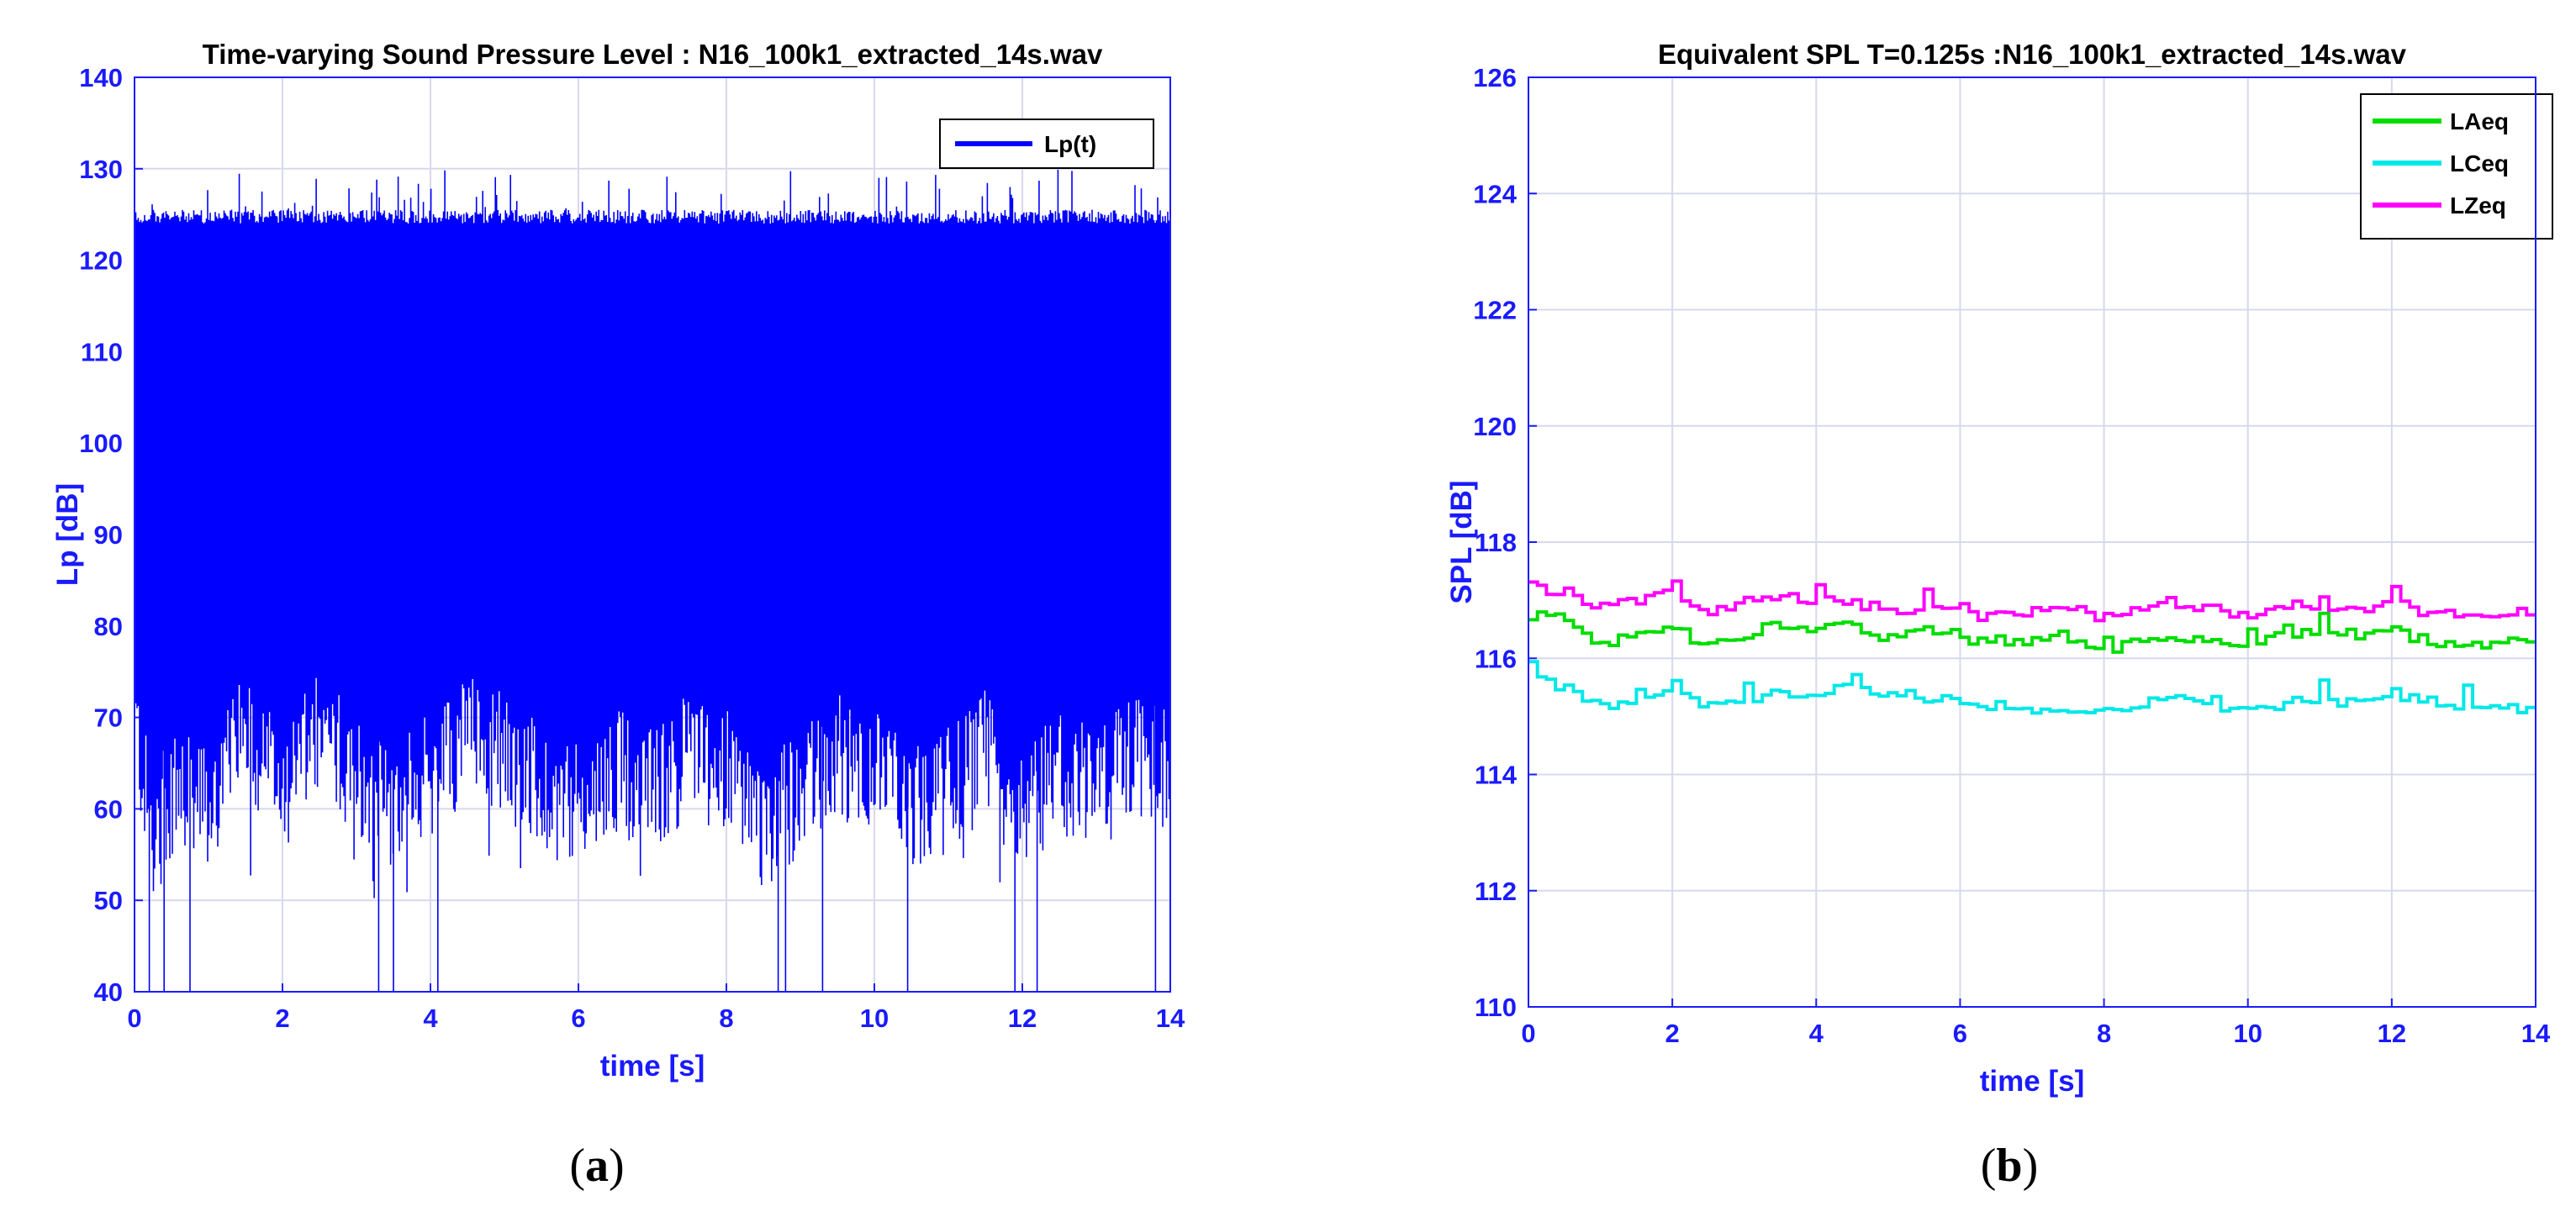 This screenshot has width=2576, height=1217. I want to click on y-tick-label: 70, so click(108, 718).